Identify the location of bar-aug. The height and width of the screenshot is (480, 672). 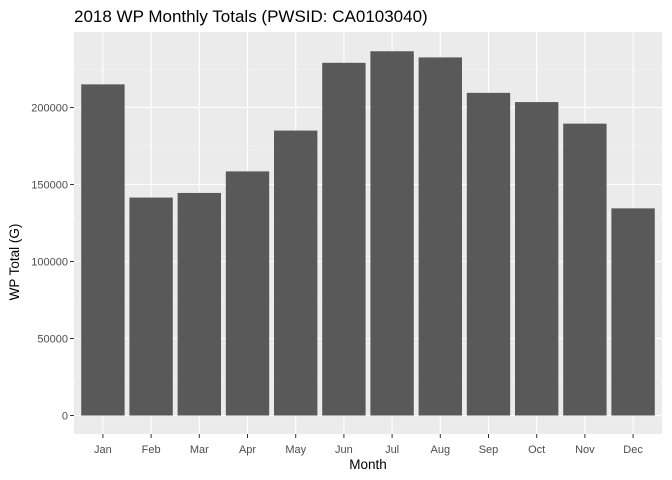
(440, 236).